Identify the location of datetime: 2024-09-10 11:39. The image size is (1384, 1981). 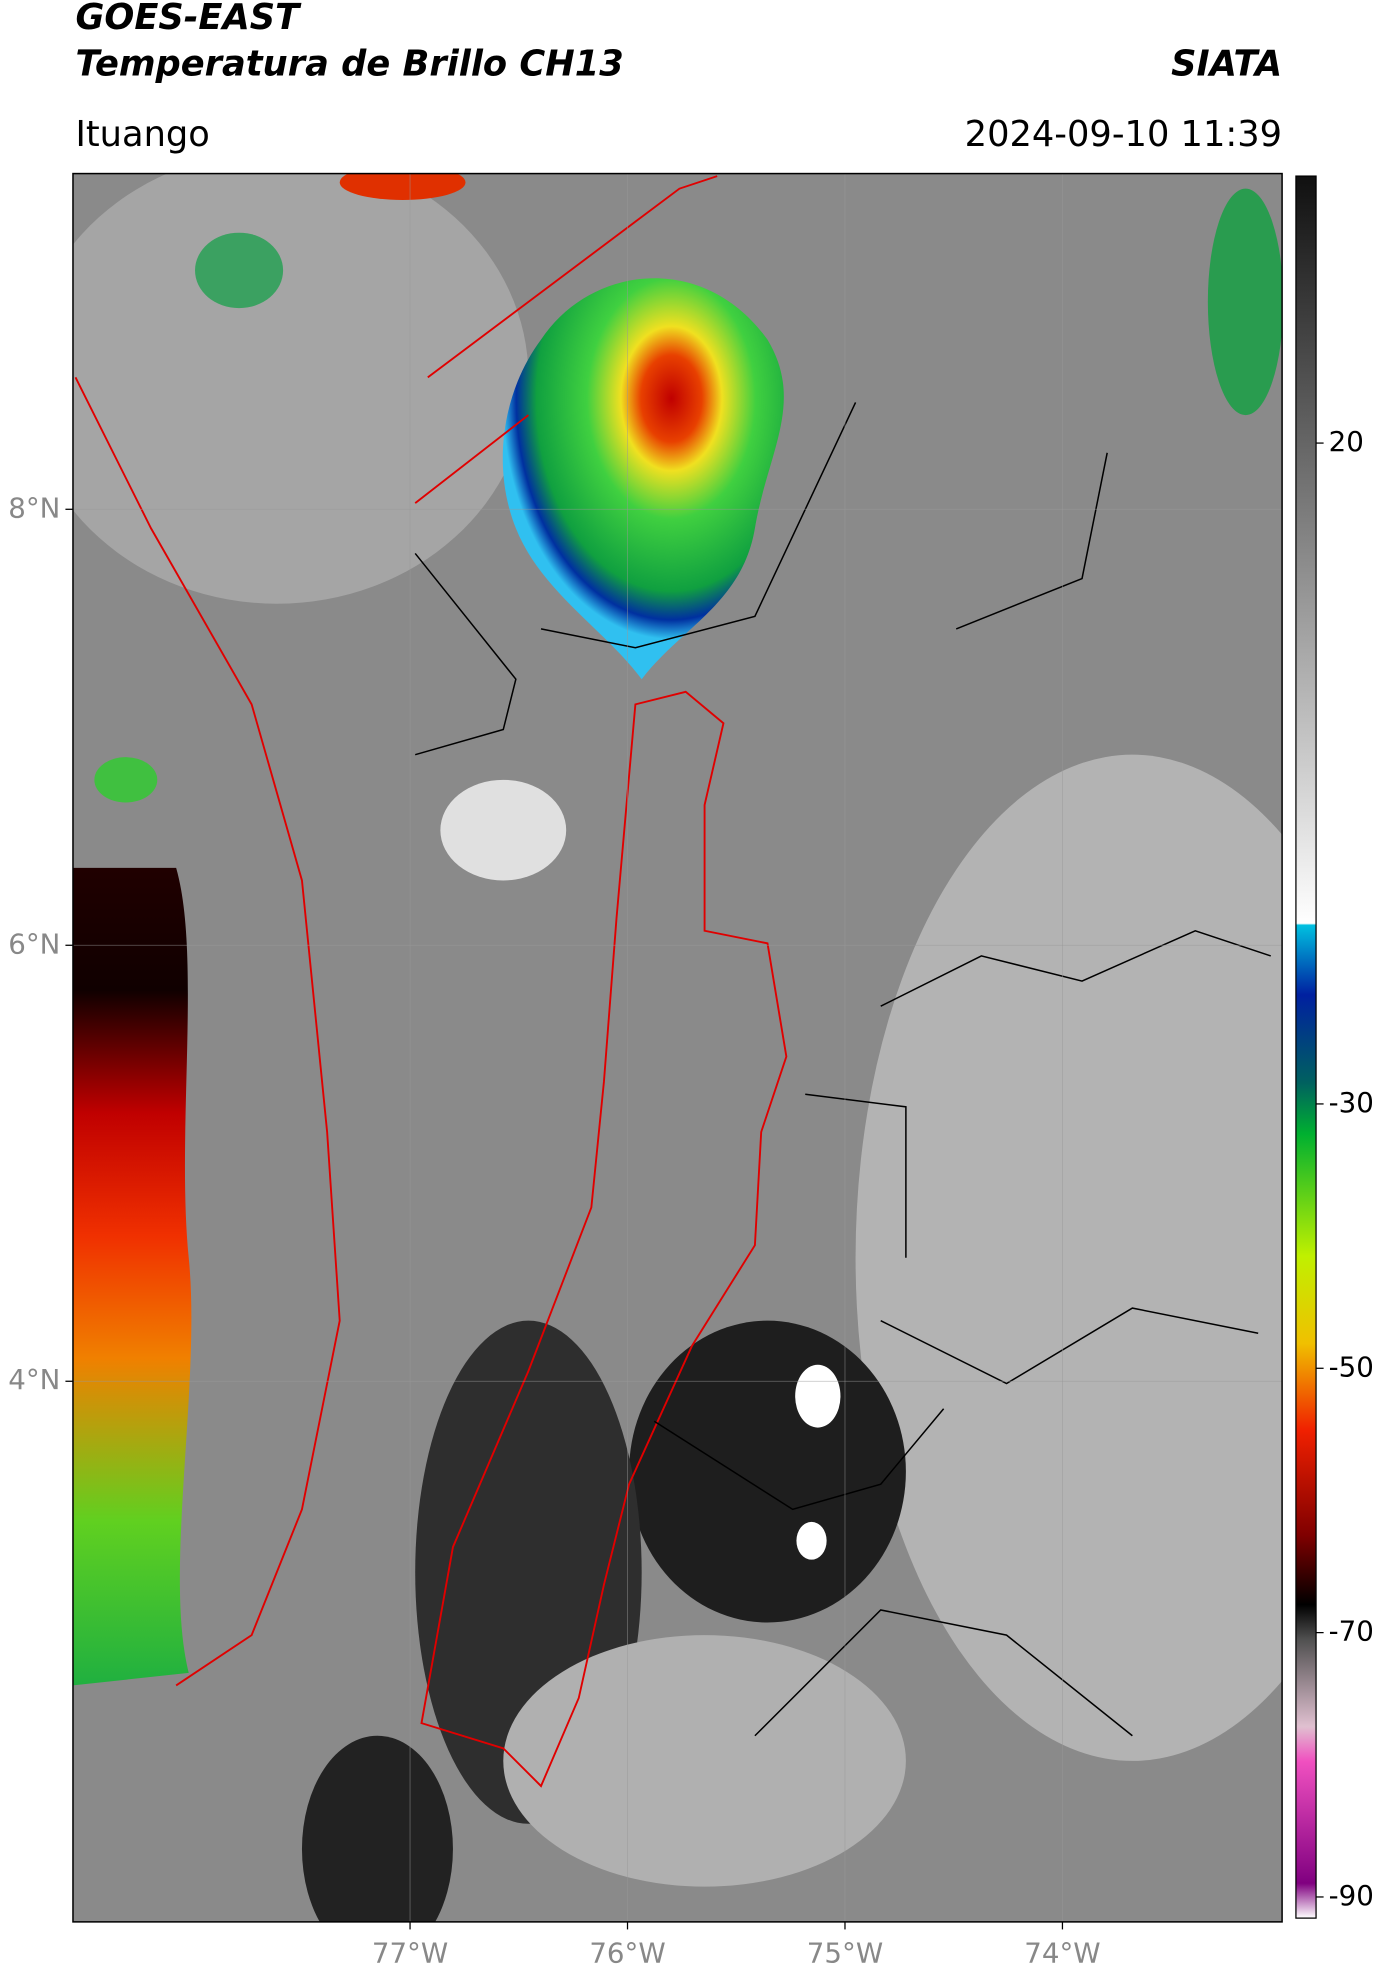
(1123, 134).